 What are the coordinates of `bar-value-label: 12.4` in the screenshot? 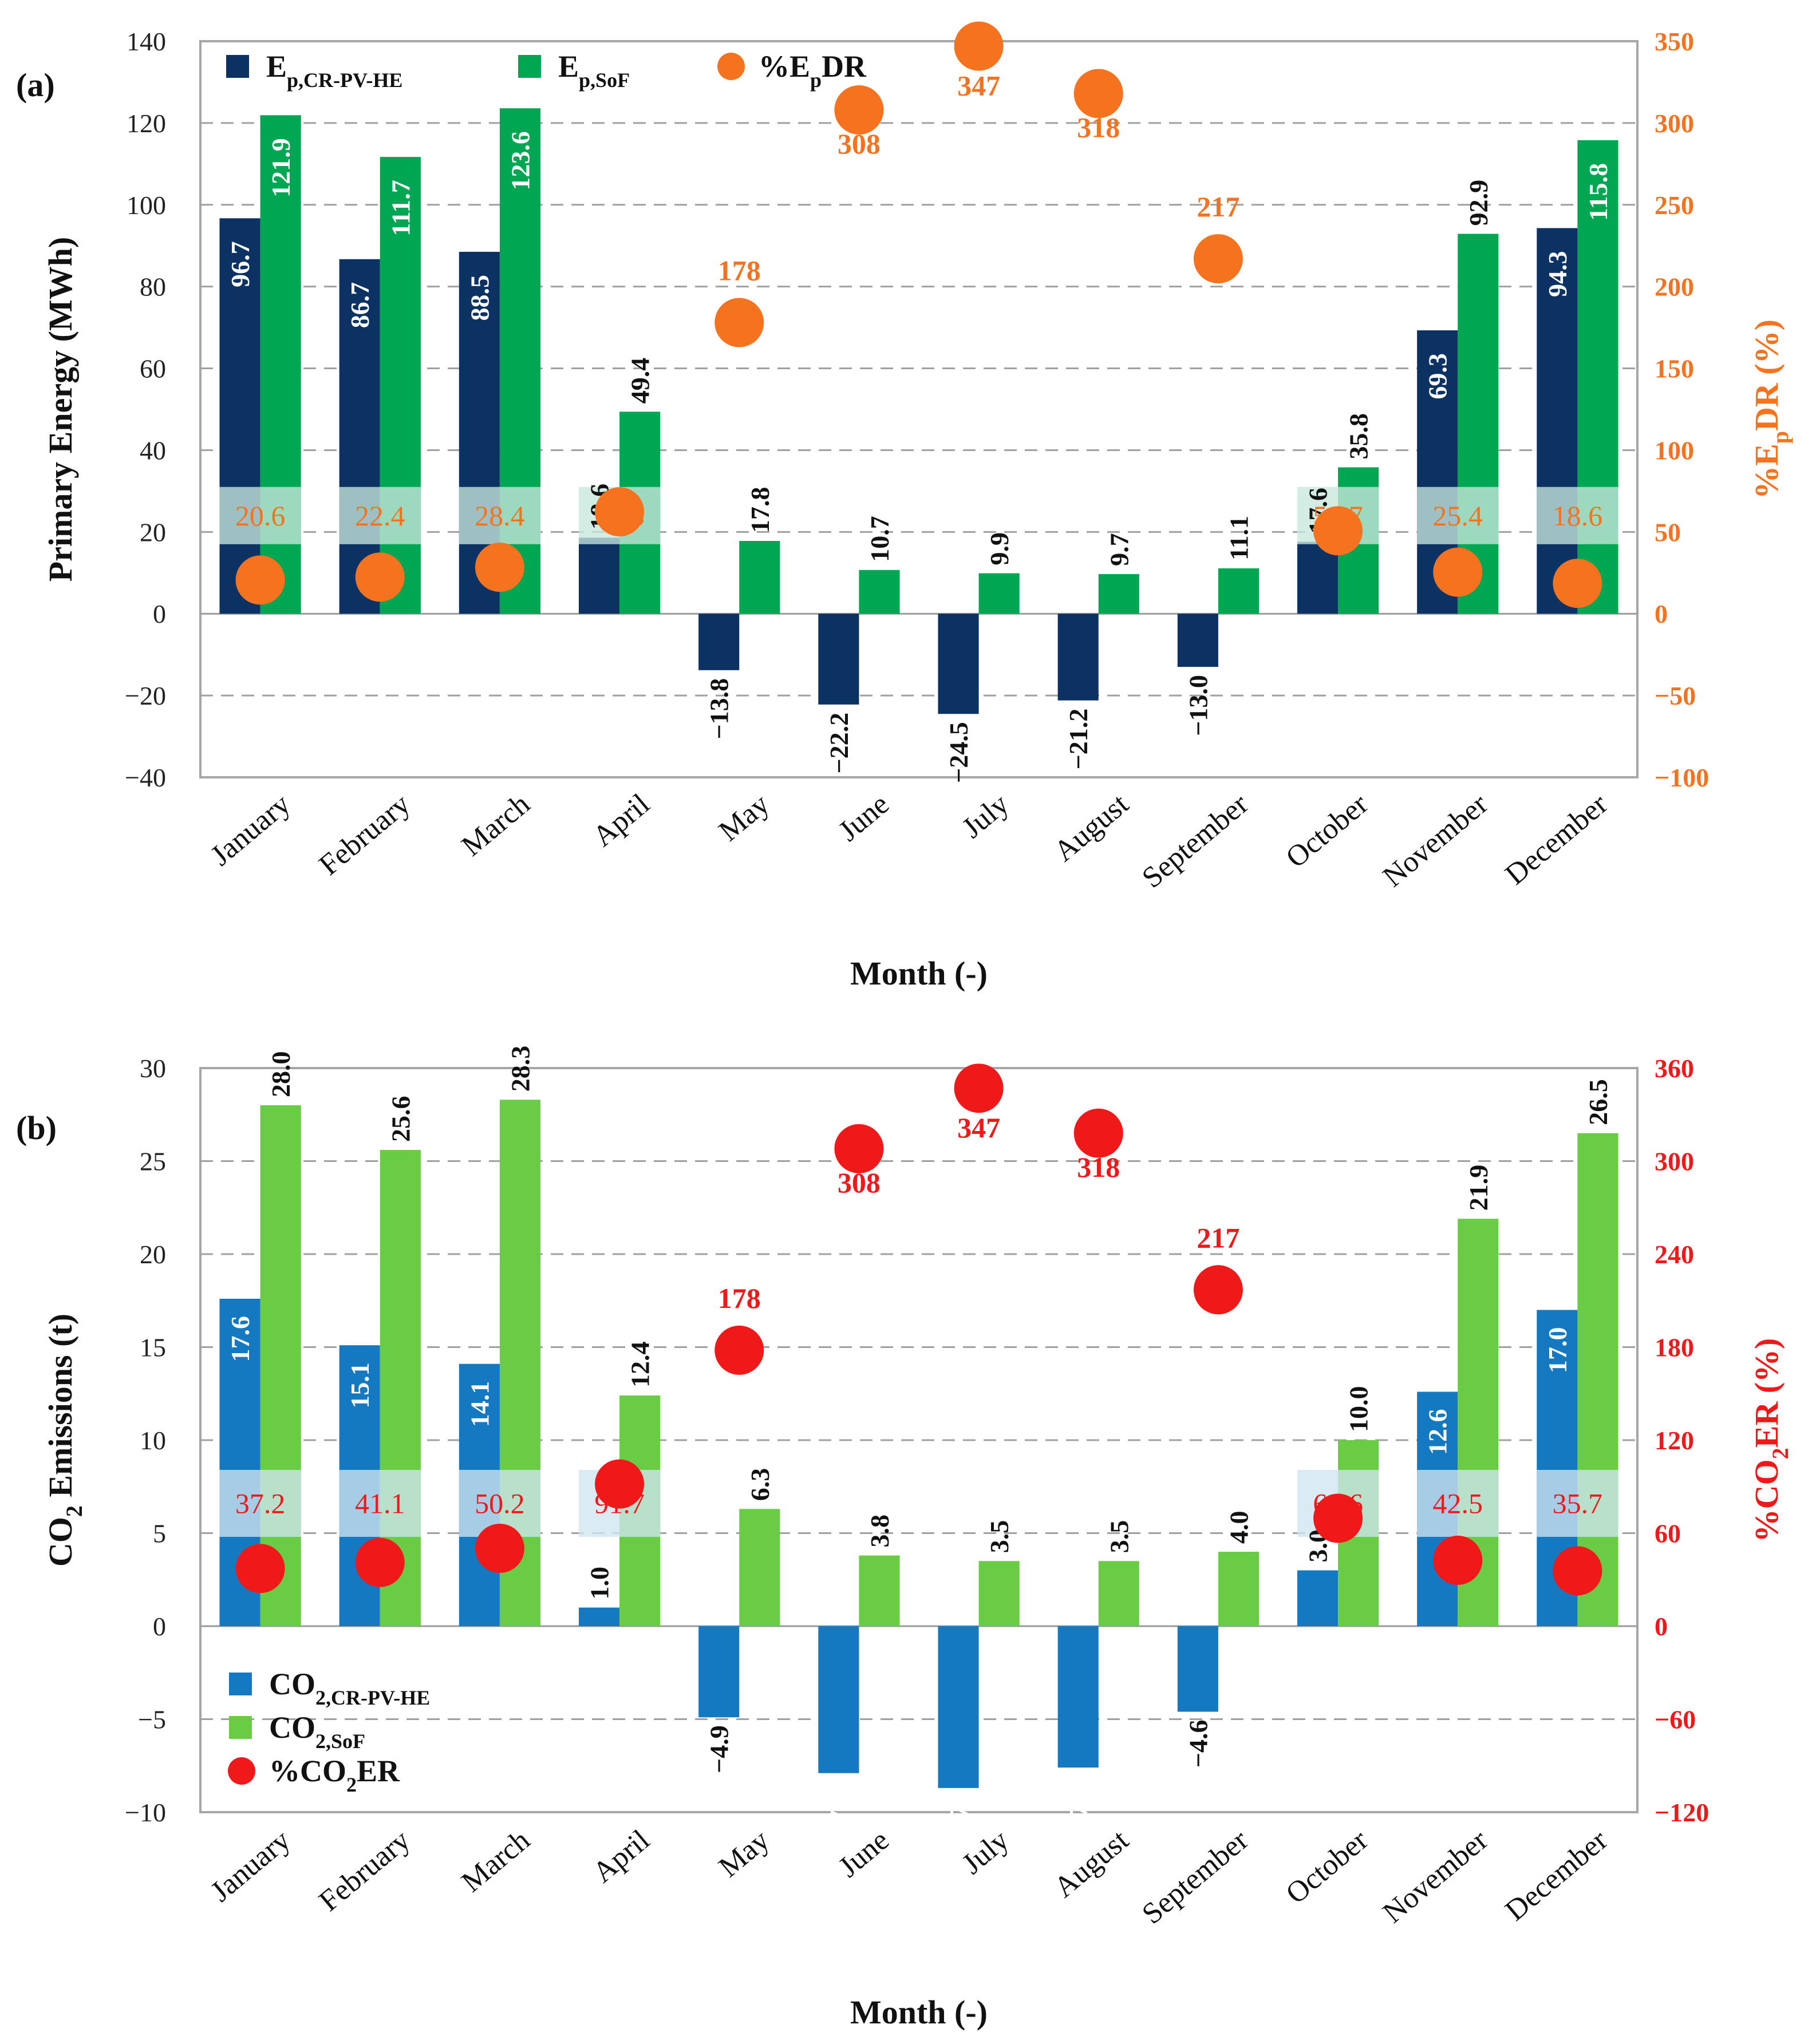 It's located at (640, 1365).